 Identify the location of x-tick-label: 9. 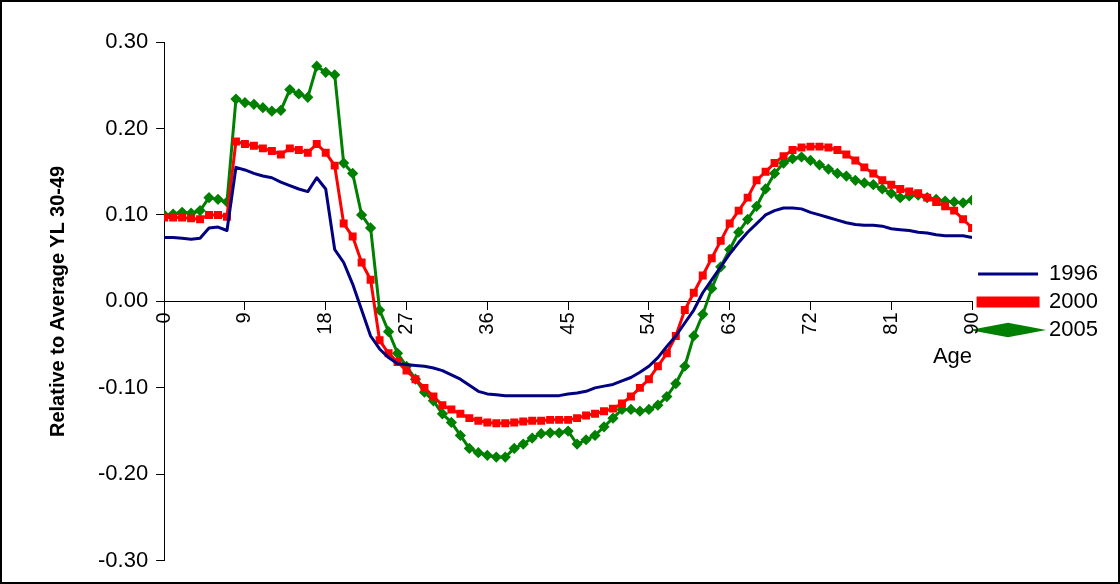
(243, 318).